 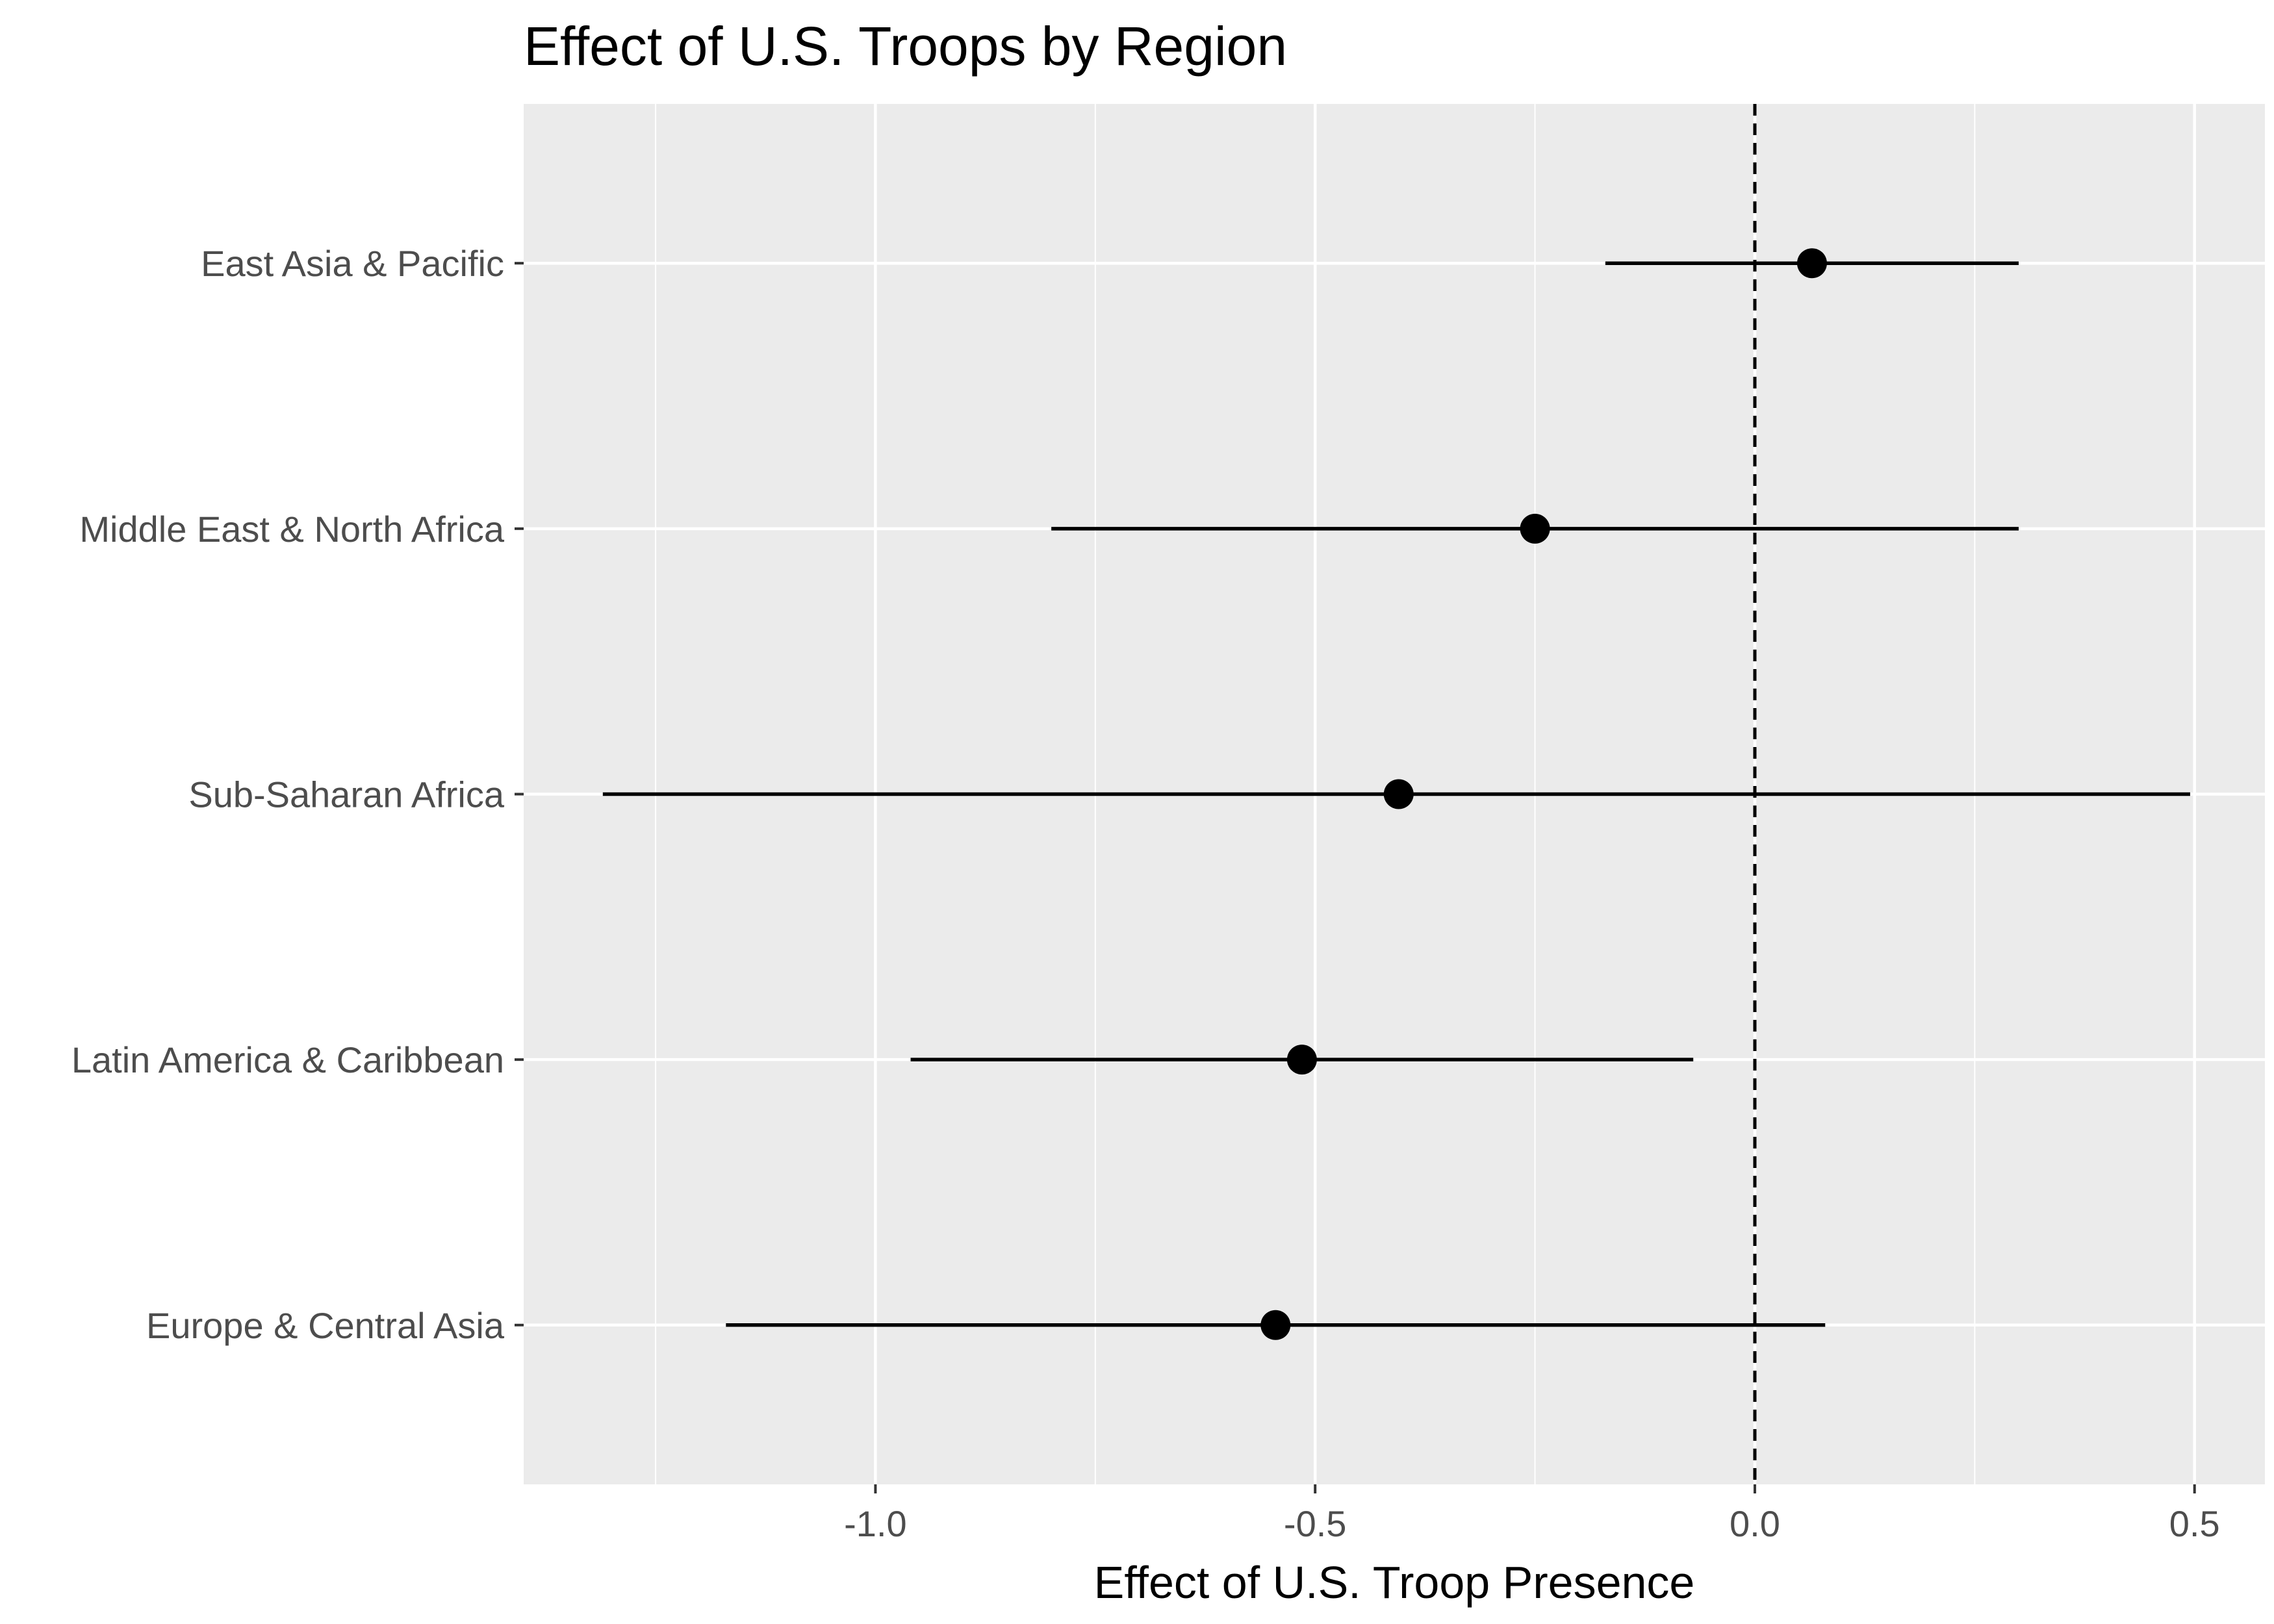 I want to click on y-tick-label: Europe & Central Asia, so click(x=325, y=1325).